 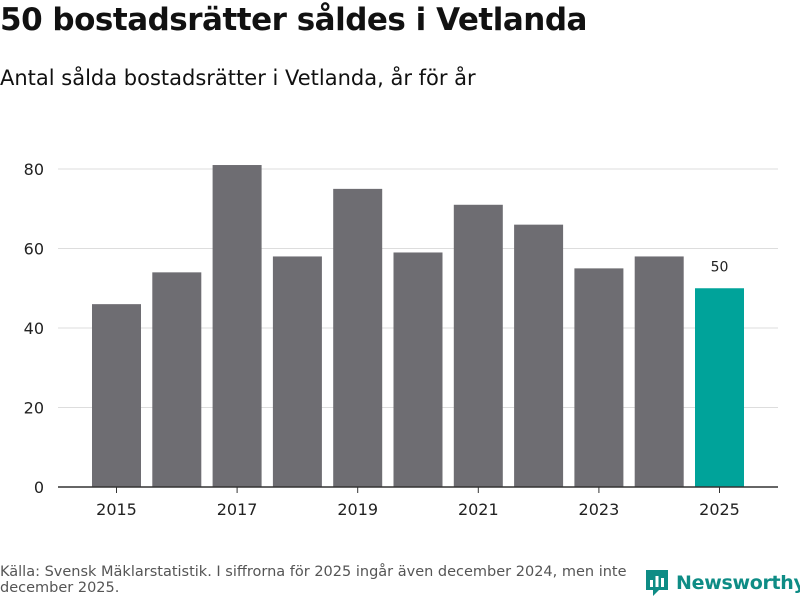 What do you see at coordinates (719, 509) in the screenshot?
I see `x-tick-label: 2025` at bounding box center [719, 509].